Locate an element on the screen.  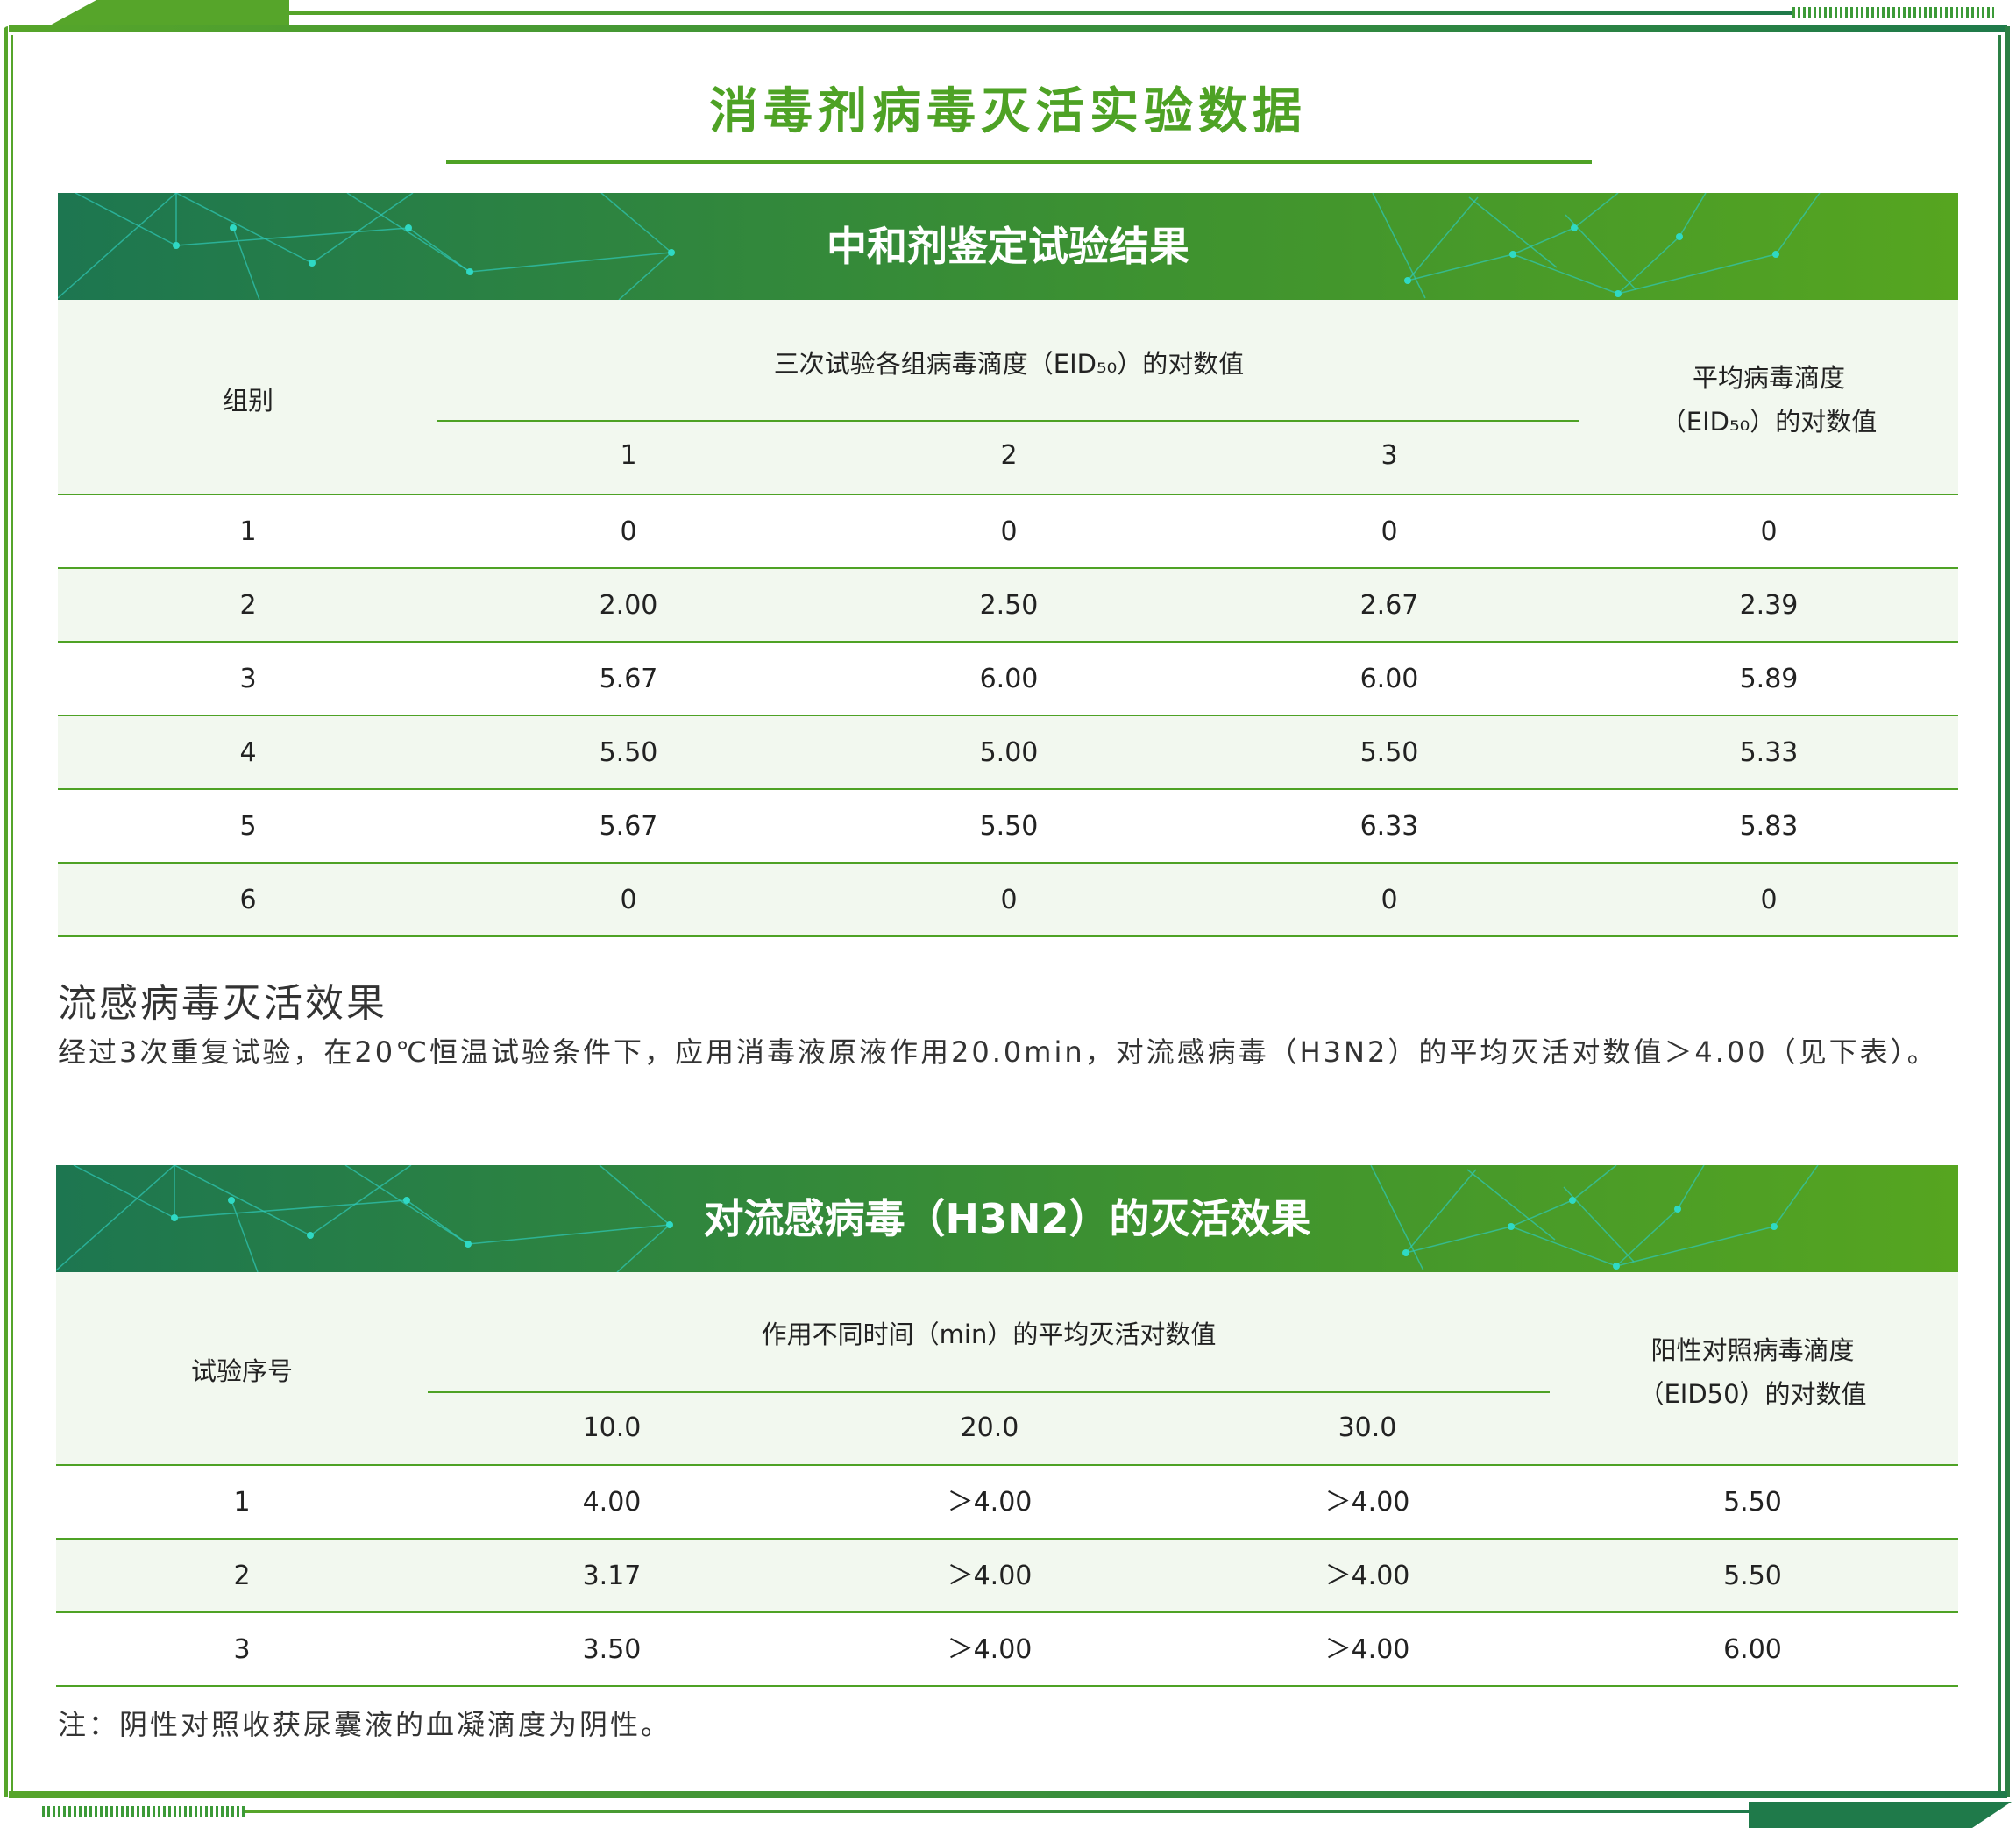
table-cell: 4.00 is located at coordinates (612, 1503).